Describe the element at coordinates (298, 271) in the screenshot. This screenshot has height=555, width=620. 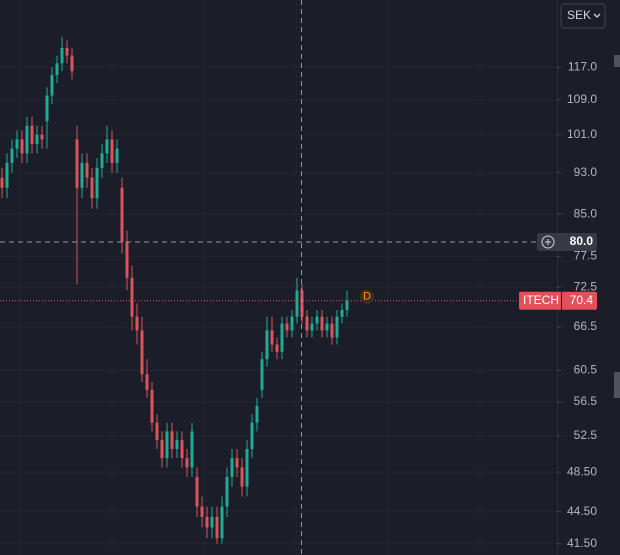
I see `overlay: ITECH 70.4 D 80.0` at that location.